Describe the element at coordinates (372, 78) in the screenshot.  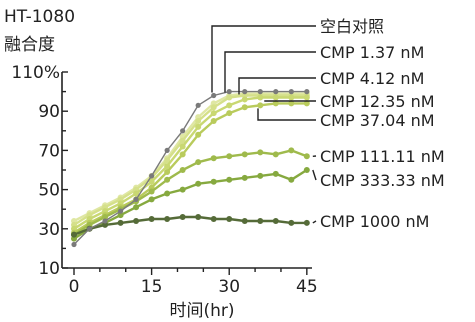
I see `legend-label: CMP 4.12 nM` at that location.